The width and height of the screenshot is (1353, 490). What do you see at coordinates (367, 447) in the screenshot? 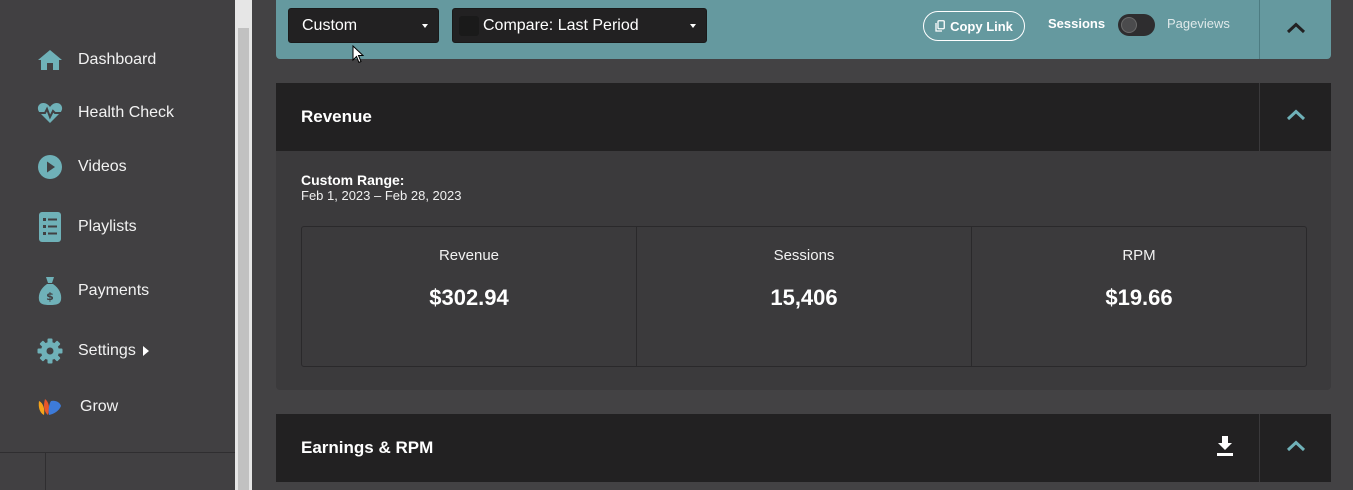
I see `earnings-panel-title: Earnings & RPM` at bounding box center [367, 447].